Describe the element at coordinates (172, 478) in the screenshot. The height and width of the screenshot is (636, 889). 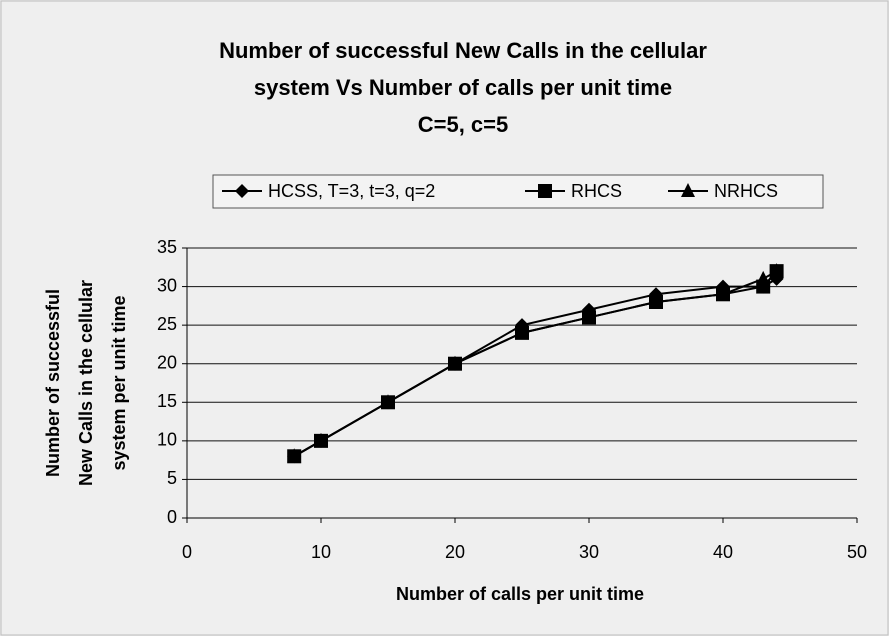
I see `y-tick-label: 5` at that location.